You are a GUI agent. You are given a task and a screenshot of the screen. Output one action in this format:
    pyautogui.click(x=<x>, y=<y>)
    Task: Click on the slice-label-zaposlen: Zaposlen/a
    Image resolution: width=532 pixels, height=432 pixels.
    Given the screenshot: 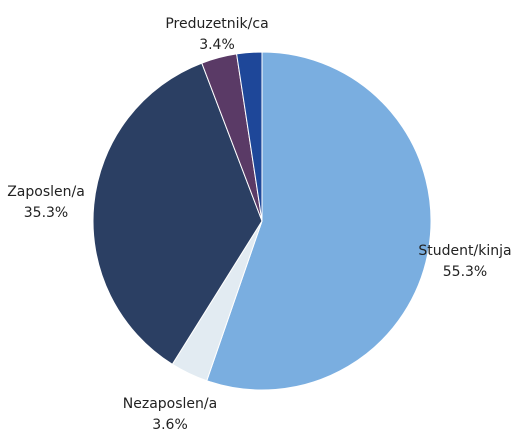 What is the action you would take?
    pyautogui.click(x=46, y=192)
    